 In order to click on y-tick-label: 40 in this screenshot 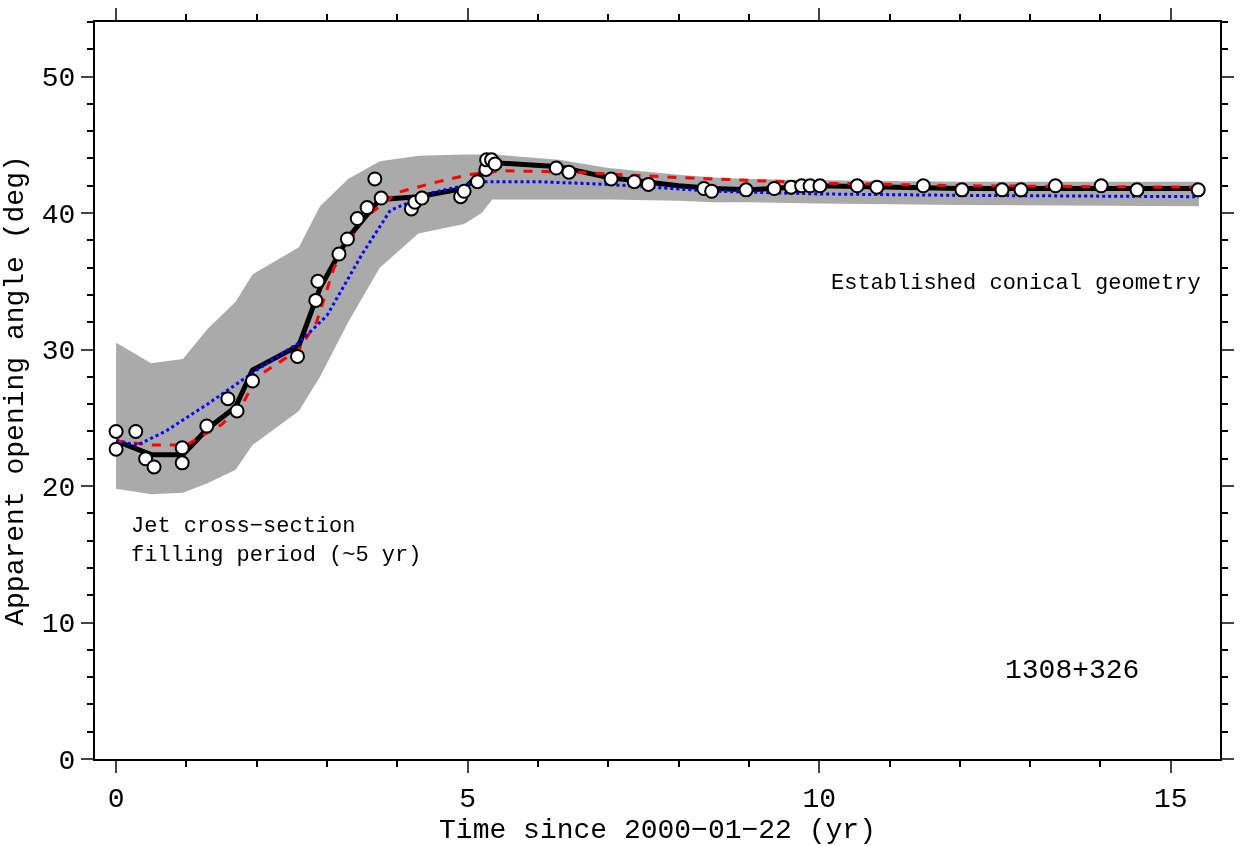, I will do `click(58, 215)`.